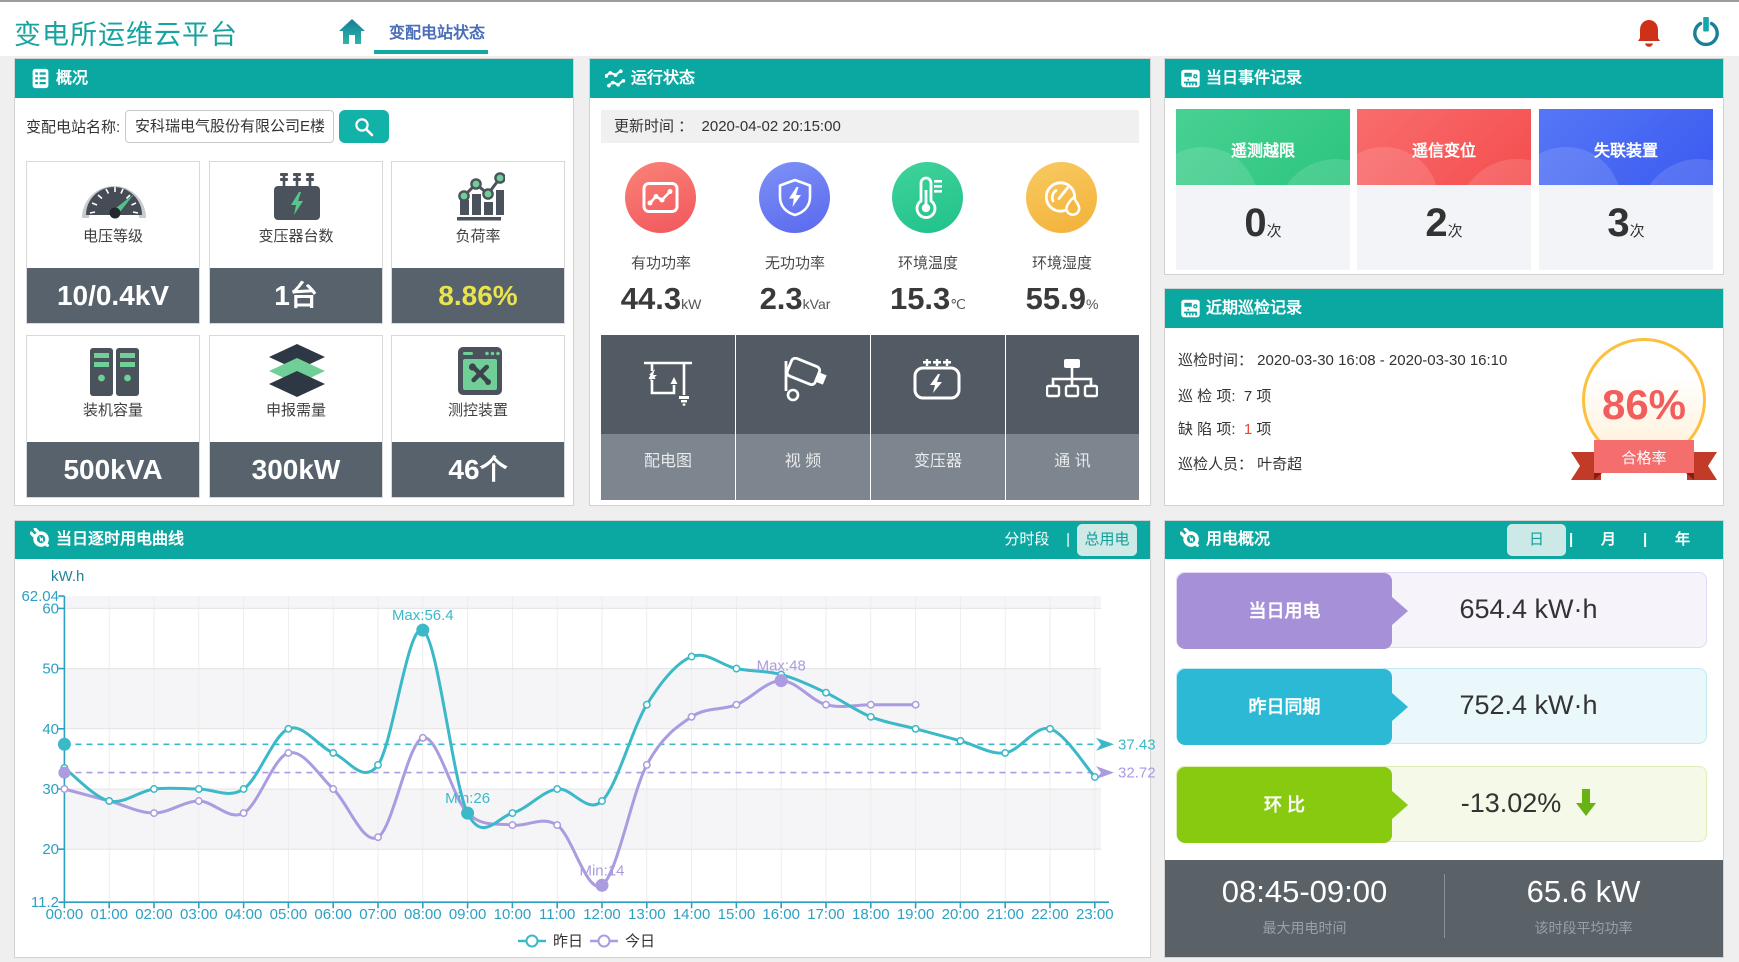  I want to click on svg-text: 今日, so click(640, 941).